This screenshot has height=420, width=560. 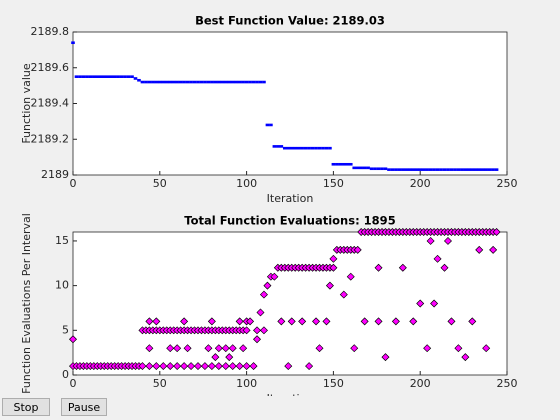 What do you see at coordinates (73, 183) in the screenshot?
I see `x-tick-label: 0` at bounding box center [73, 183].